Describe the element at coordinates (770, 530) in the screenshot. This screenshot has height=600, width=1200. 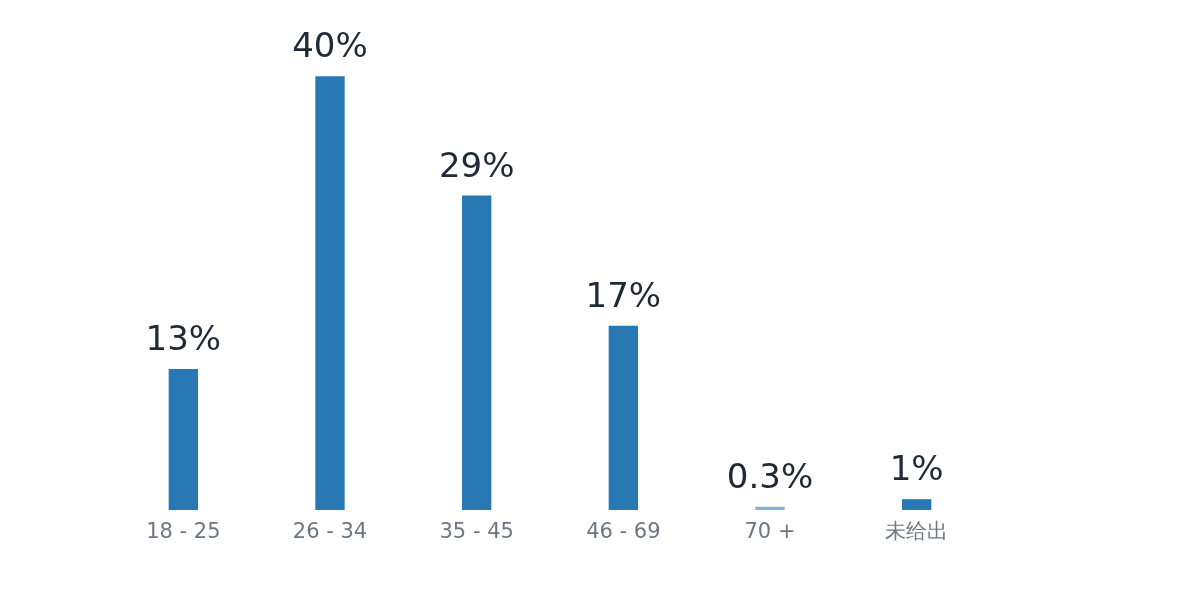
I see `x-tick-label: 70 +` at that location.